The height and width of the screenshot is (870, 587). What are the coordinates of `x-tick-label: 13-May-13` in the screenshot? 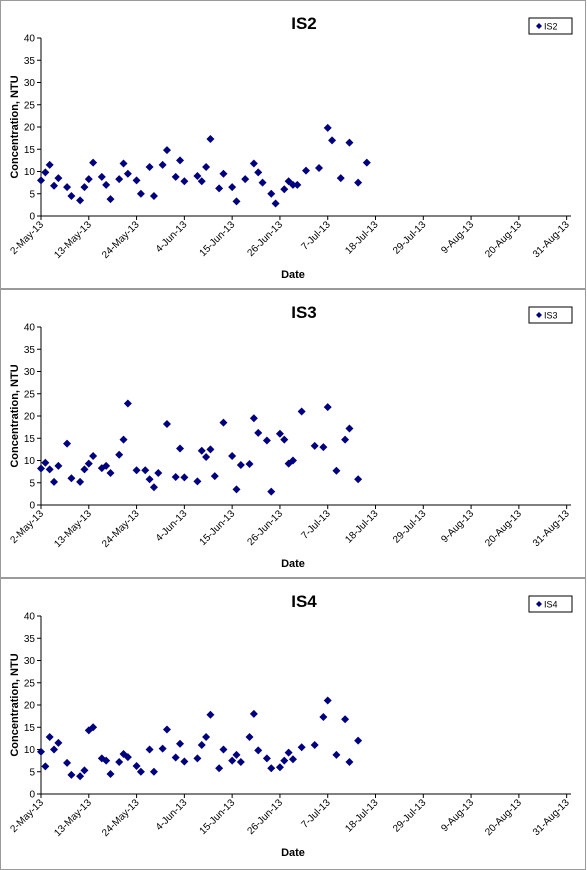 It's located at (73, 240).